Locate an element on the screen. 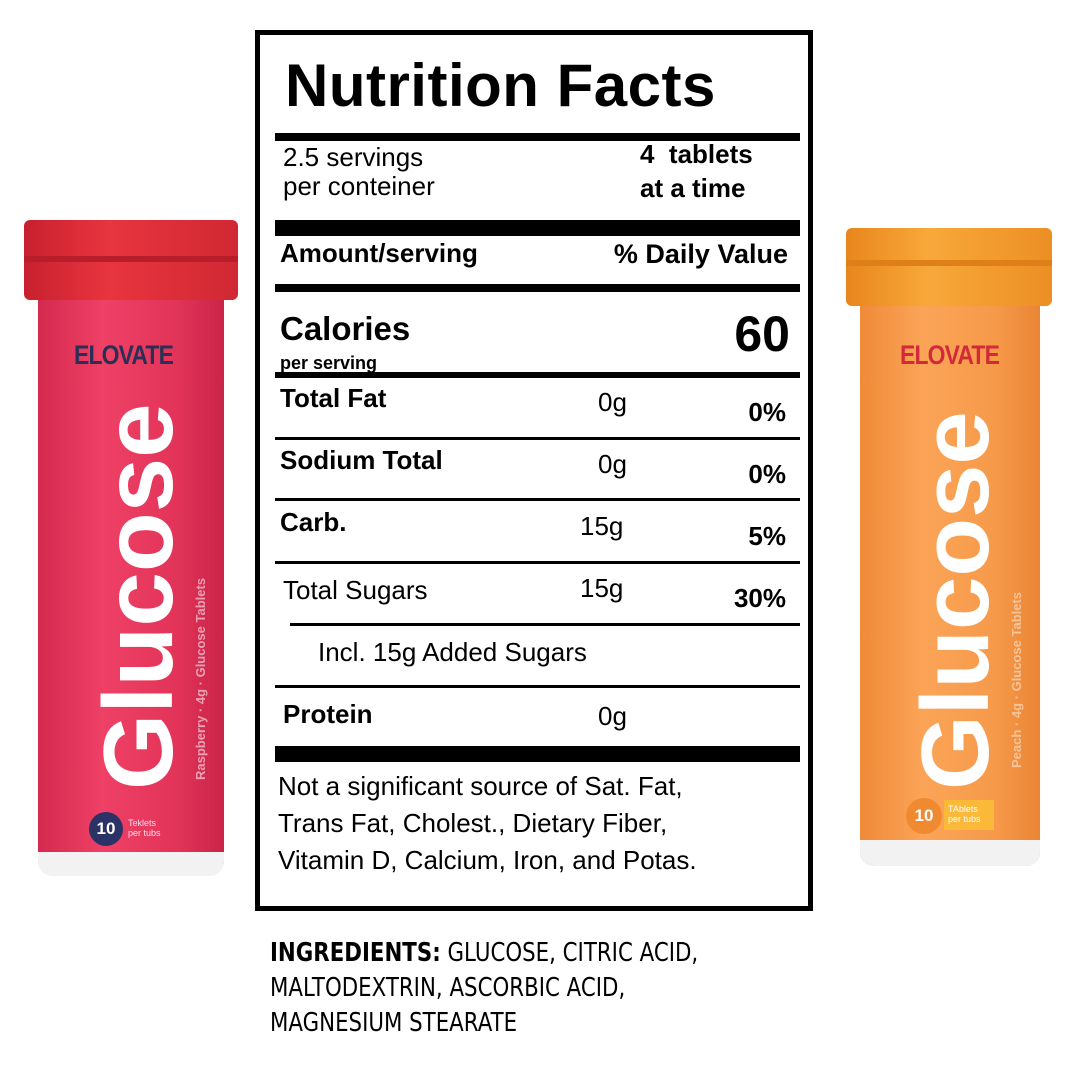 This screenshot has height=1080, width=1080. servings-line: per conteiner is located at coordinates (359, 186).